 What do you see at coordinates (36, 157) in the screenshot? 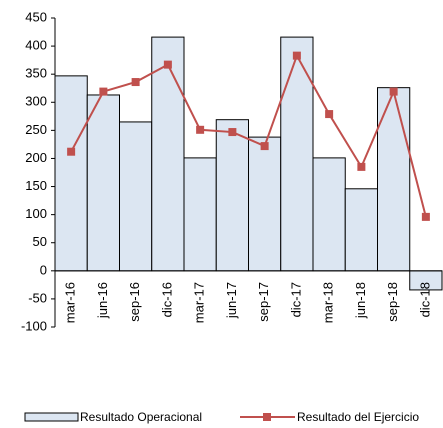
I see `y-tick-label: 200` at bounding box center [36, 157].